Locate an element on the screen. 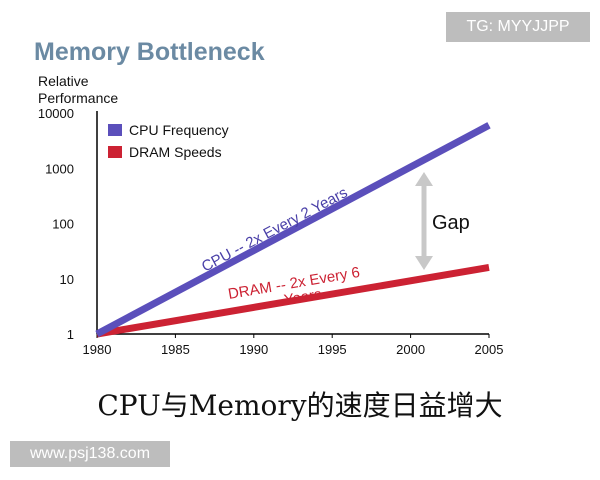 The image size is (600, 480). caption: CPU与Memory的速度日益增大 is located at coordinates (300, 405).